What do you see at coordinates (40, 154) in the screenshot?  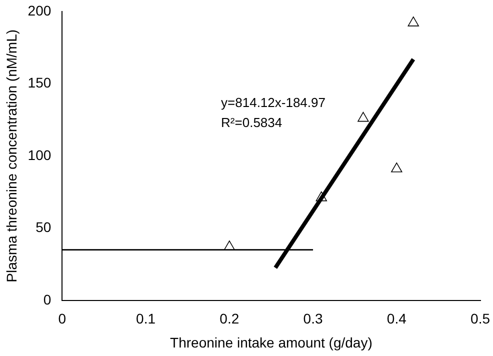 I see `y-tick-label: 100` at bounding box center [40, 154].